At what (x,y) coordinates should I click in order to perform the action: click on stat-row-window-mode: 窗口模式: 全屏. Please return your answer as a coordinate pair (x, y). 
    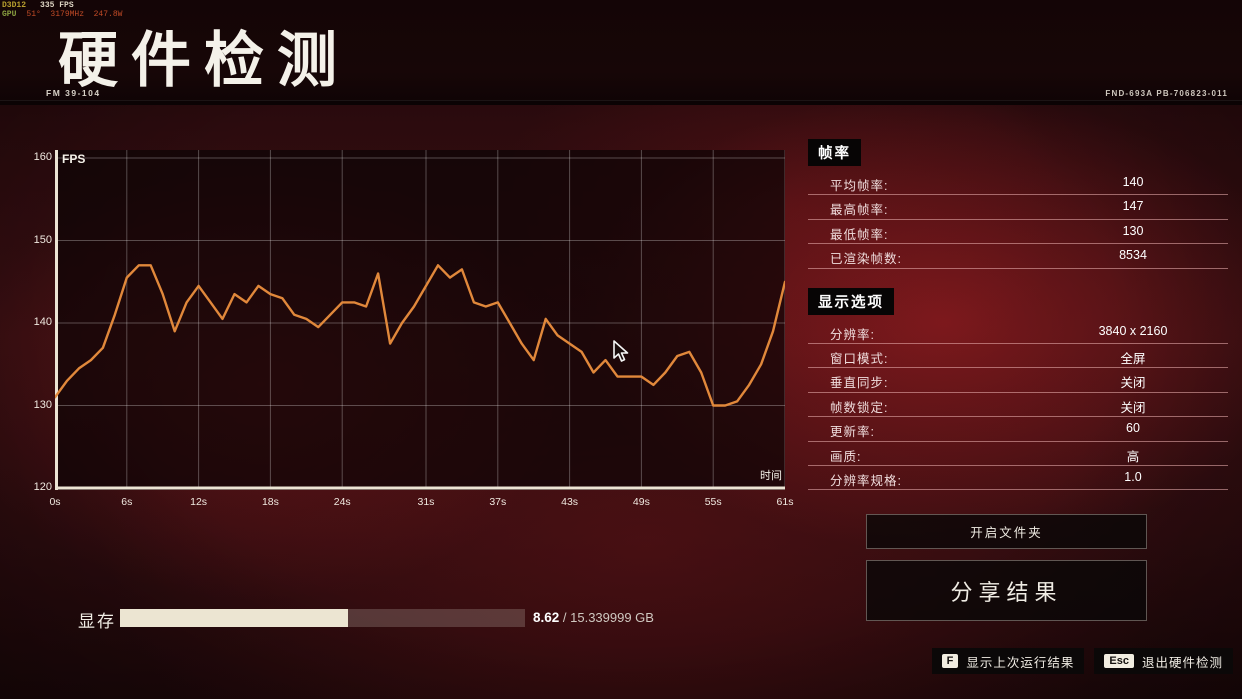
    Looking at the image, I should click on (1018, 356).